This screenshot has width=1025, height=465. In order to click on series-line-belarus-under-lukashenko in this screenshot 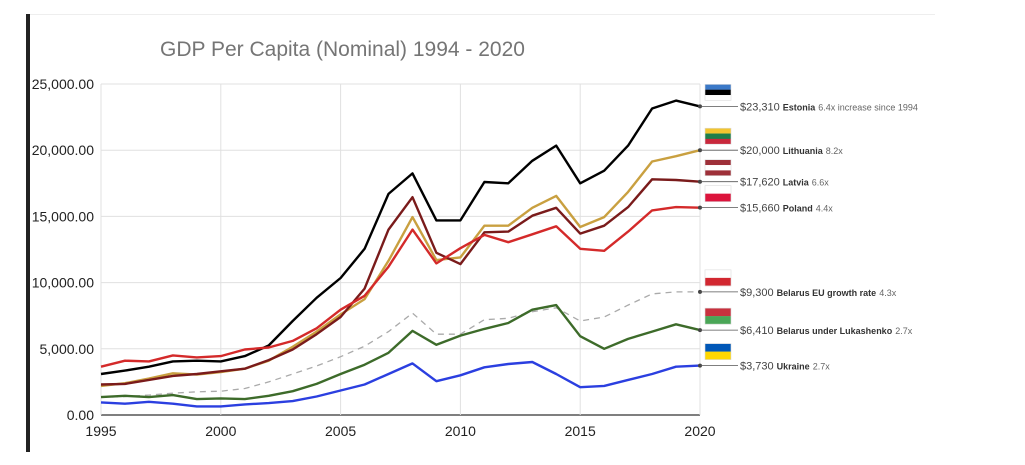, I will do `click(400, 352)`.